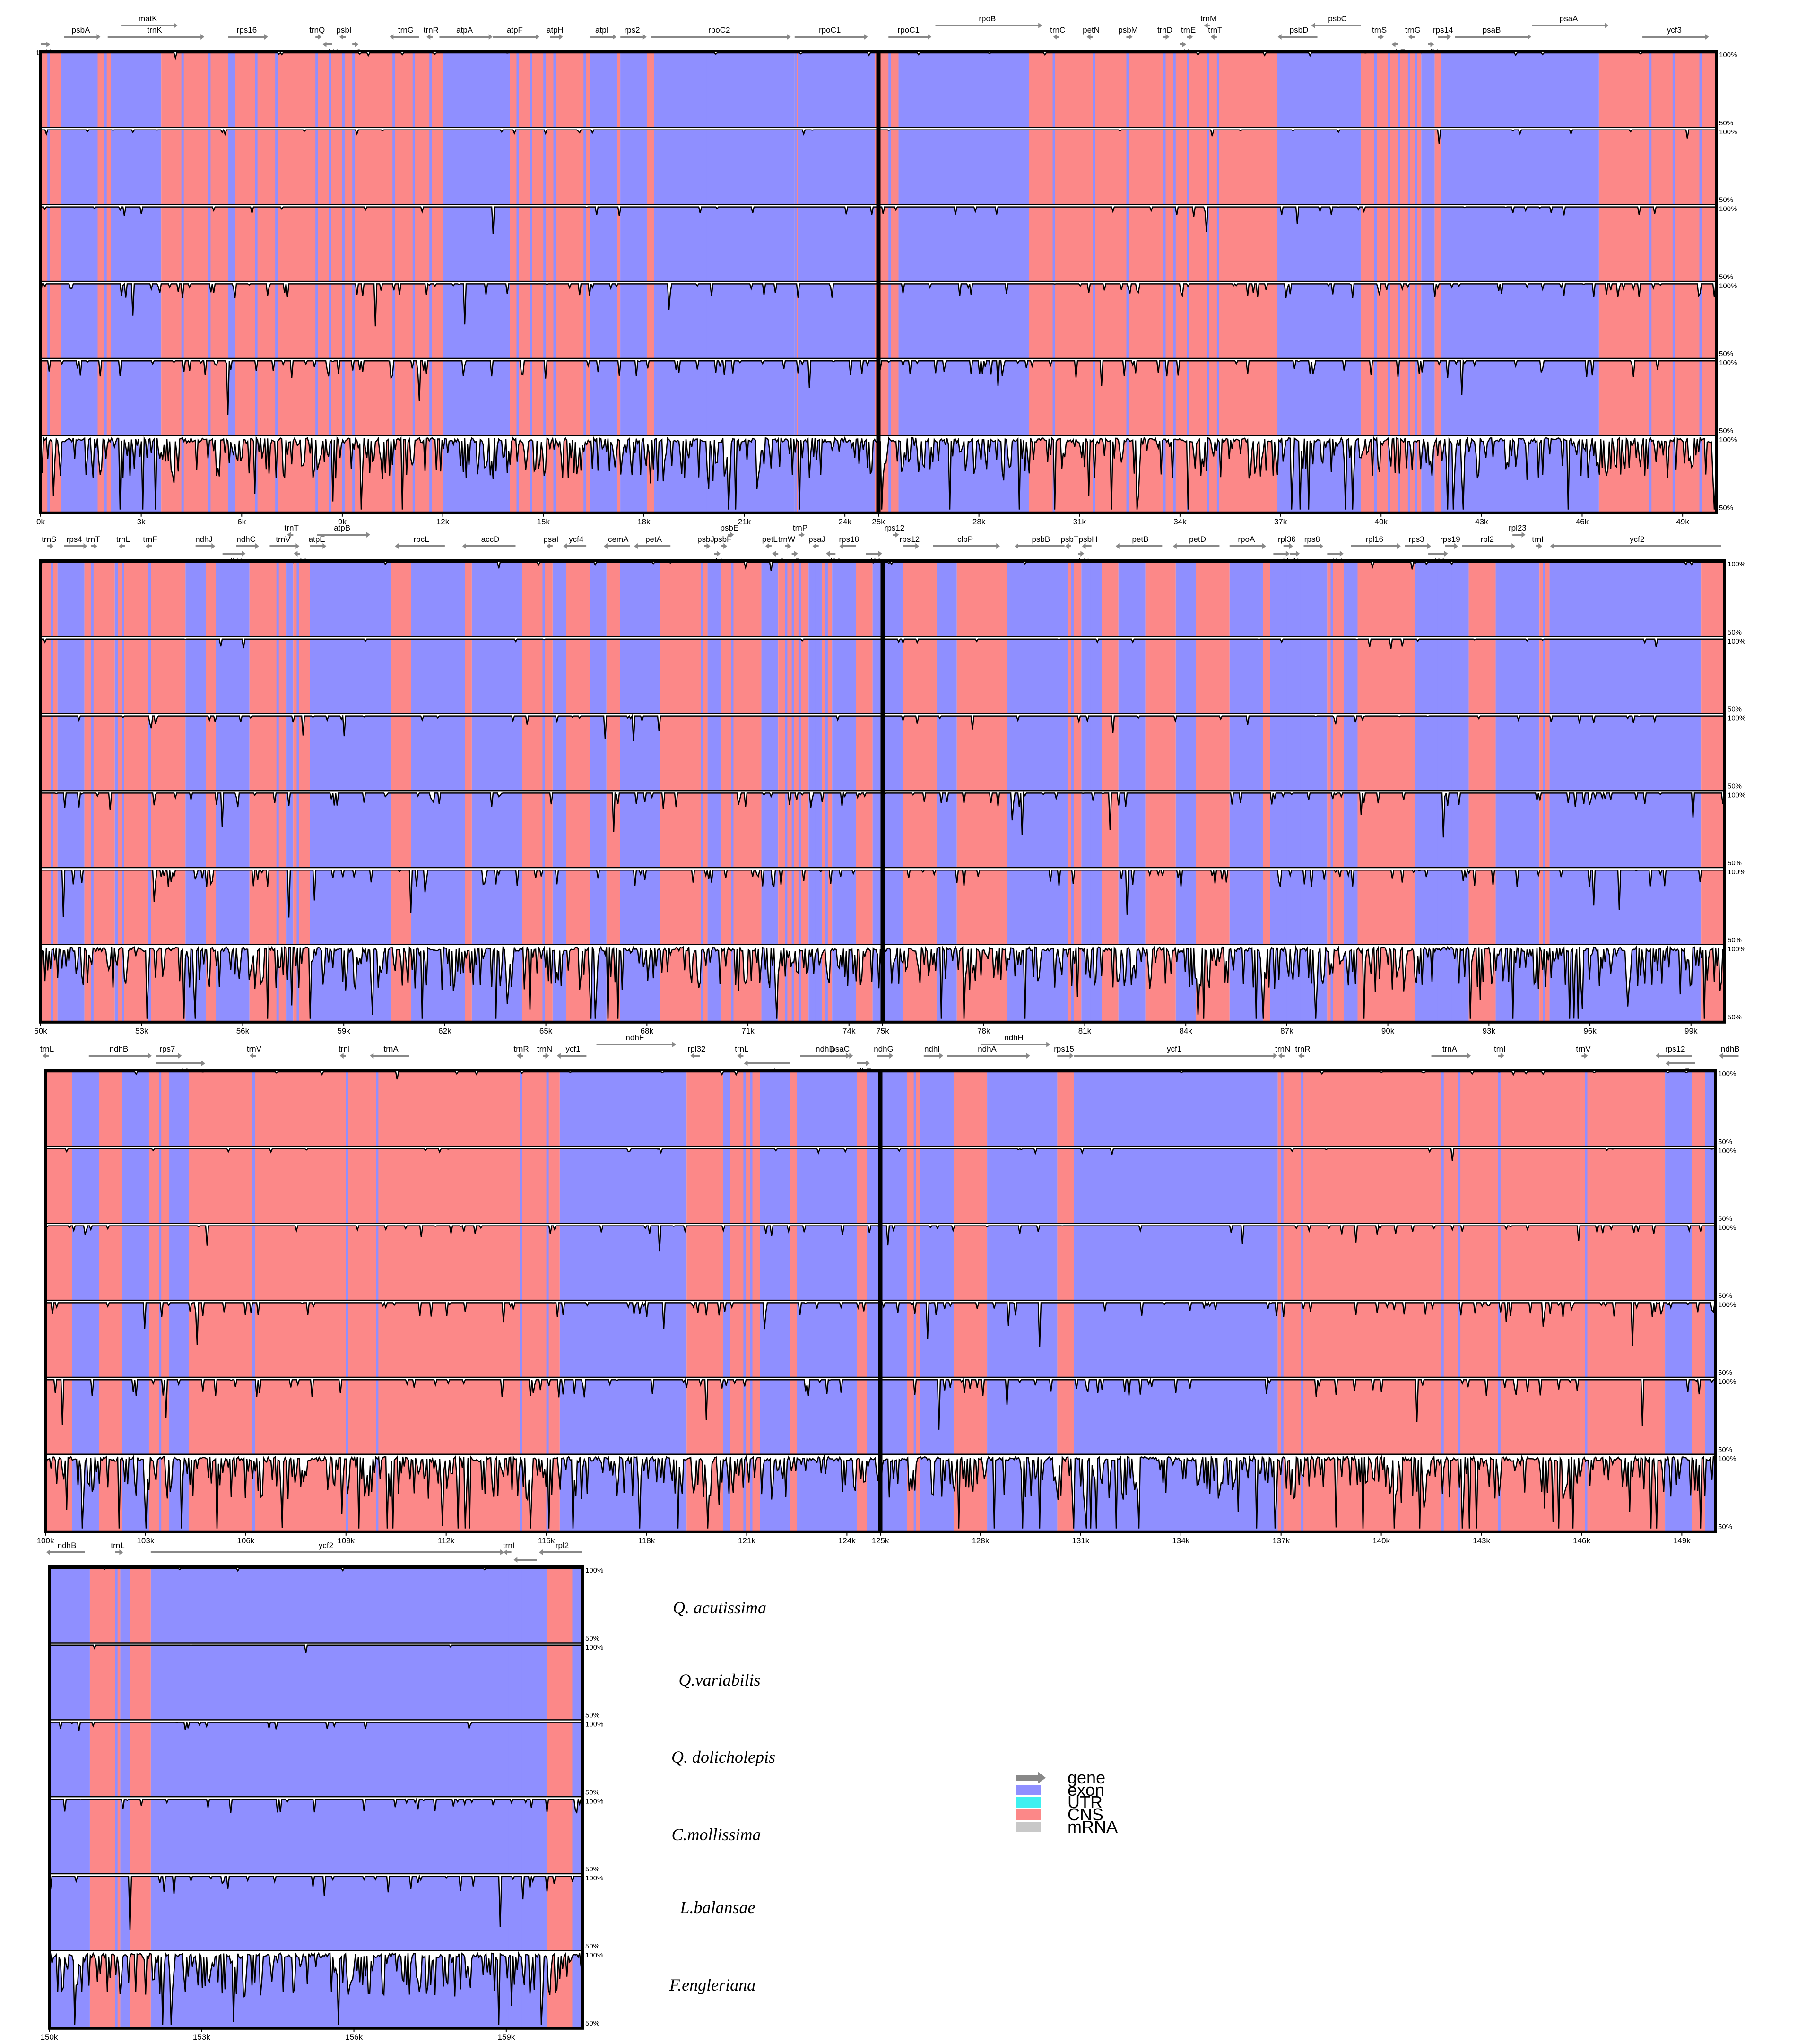  Describe the element at coordinates (1031, 1778) in the screenshot. I see `legend-gene-arrow` at that location.